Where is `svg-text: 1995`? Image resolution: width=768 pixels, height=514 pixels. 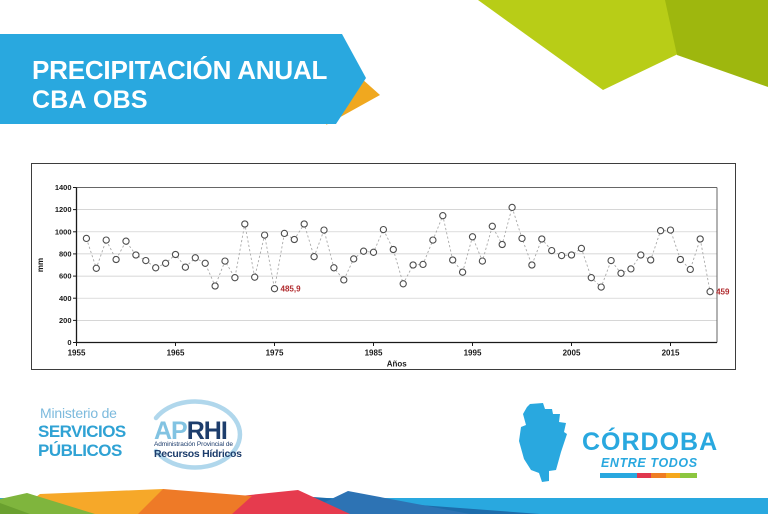
svg-text: 1995 is located at coordinates (473, 353).